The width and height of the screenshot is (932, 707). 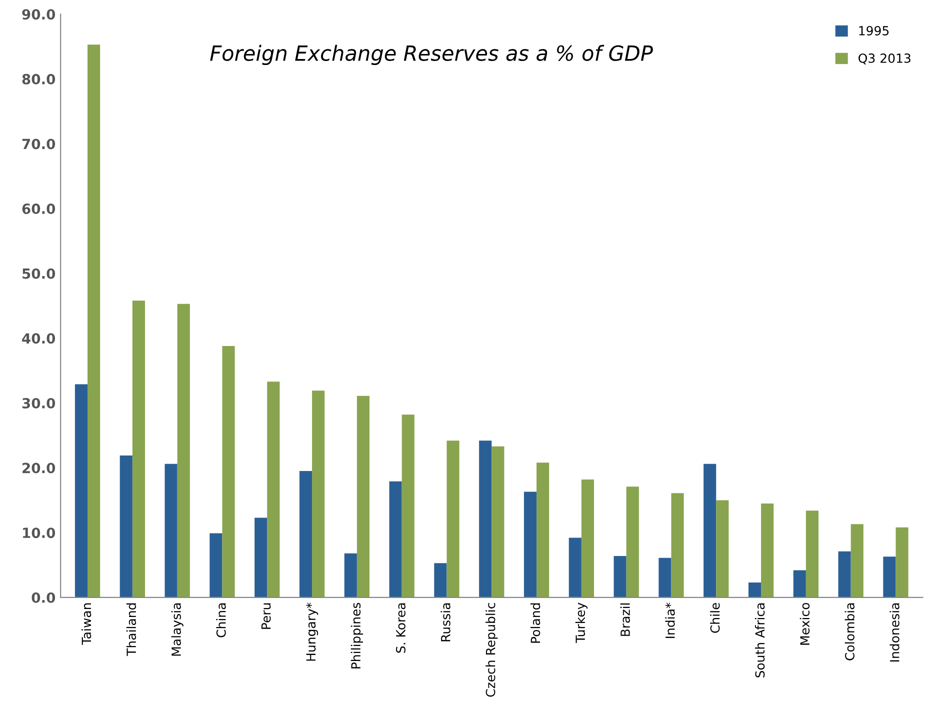 What do you see at coordinates (131, 629) in the screenshot?
I see `x-tick-label: Thailand` at bounding box center [131, 629].